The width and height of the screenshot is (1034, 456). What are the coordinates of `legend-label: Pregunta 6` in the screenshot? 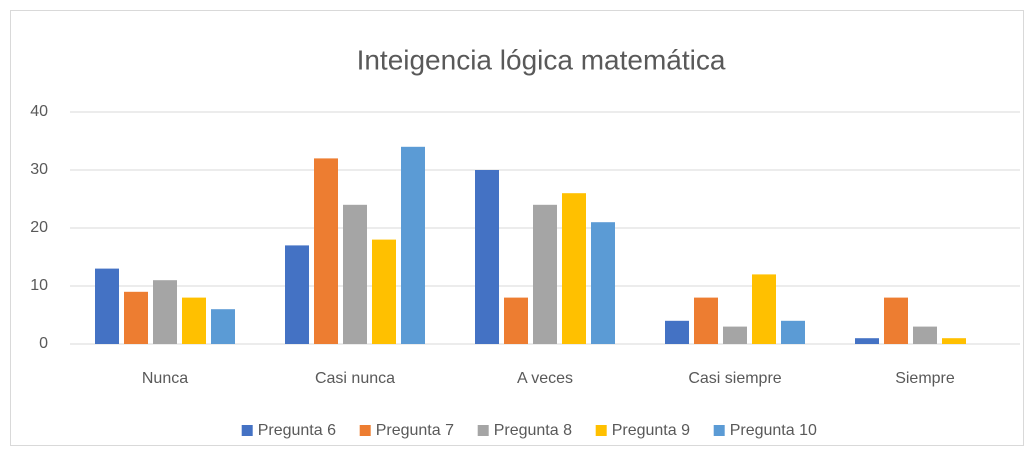 It's located at (297, 430).